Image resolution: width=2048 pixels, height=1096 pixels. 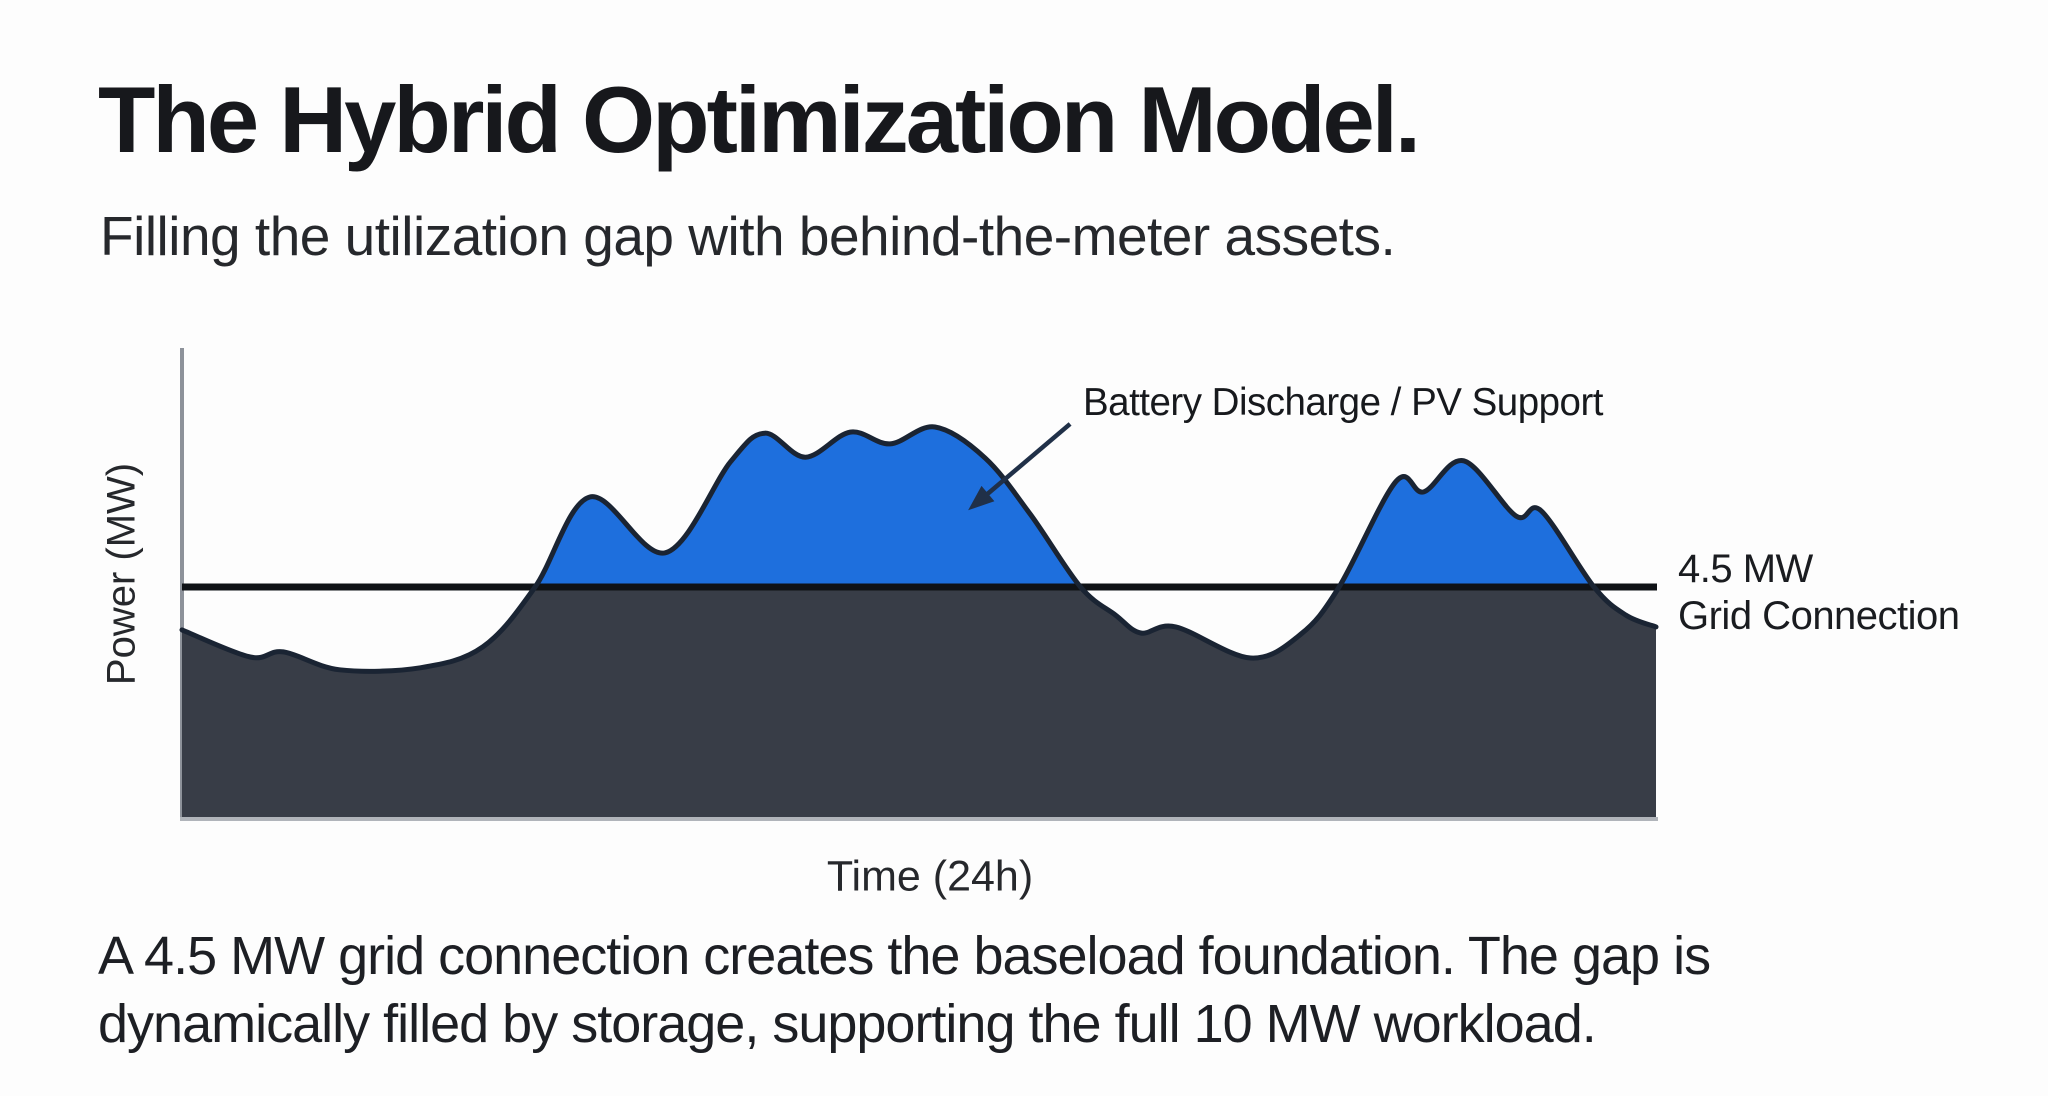 What do you see at coordinates (1819, 593) in the screenshot?
I see `grid-connection-label: 4.5 MW Grid Connection` at bounding box center [1819, 593].